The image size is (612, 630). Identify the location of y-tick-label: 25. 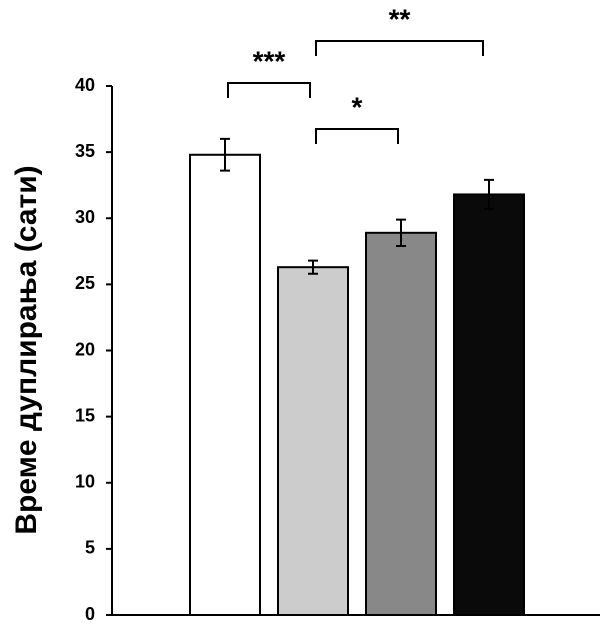
(85, 283).